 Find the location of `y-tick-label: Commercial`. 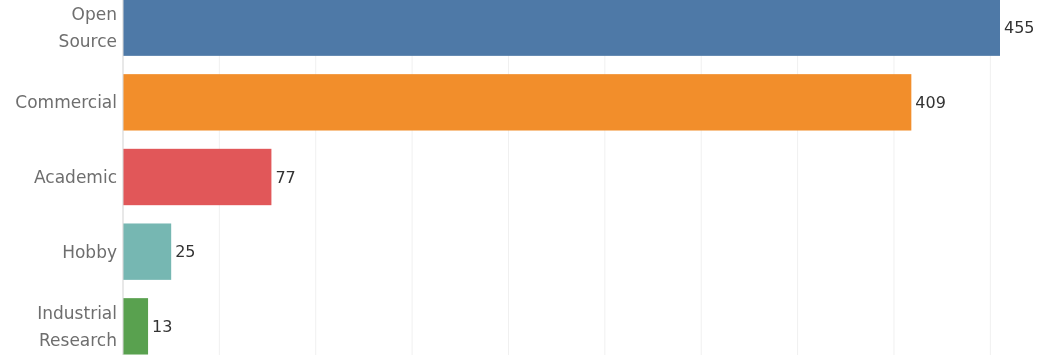

y-tick-label: Commercial is located at coordinates (66, 102).